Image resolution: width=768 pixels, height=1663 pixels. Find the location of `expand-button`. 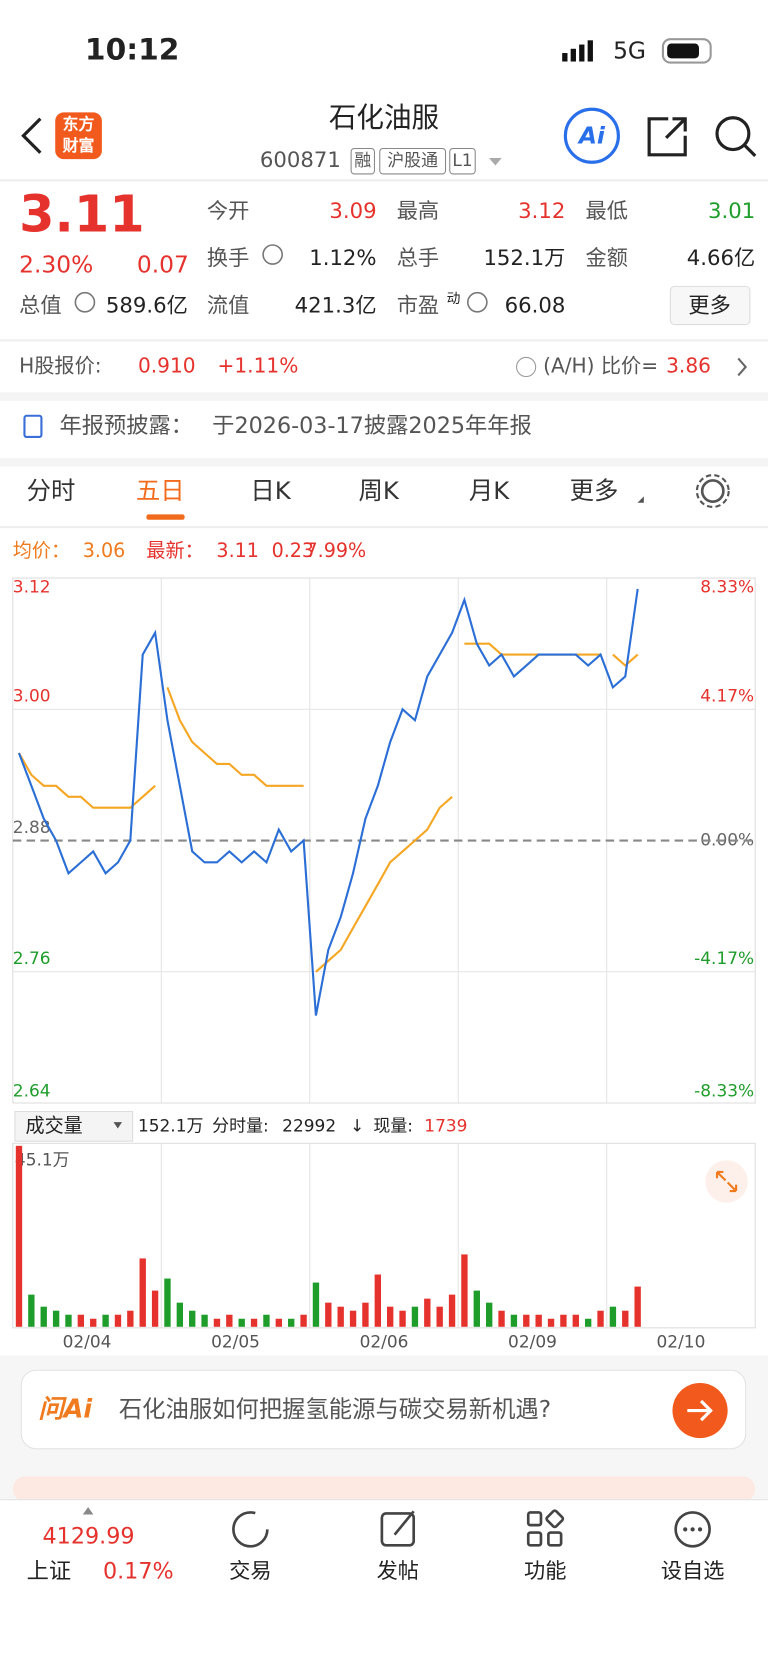

expand-button is located at coordinates (726, 1181).